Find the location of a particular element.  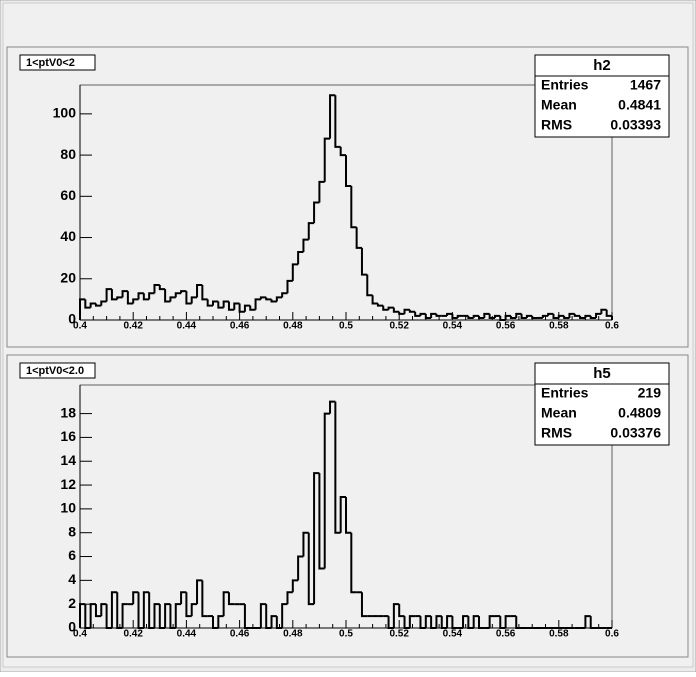

x-tick-label: 0.58 is located at coordinates (559, 326).